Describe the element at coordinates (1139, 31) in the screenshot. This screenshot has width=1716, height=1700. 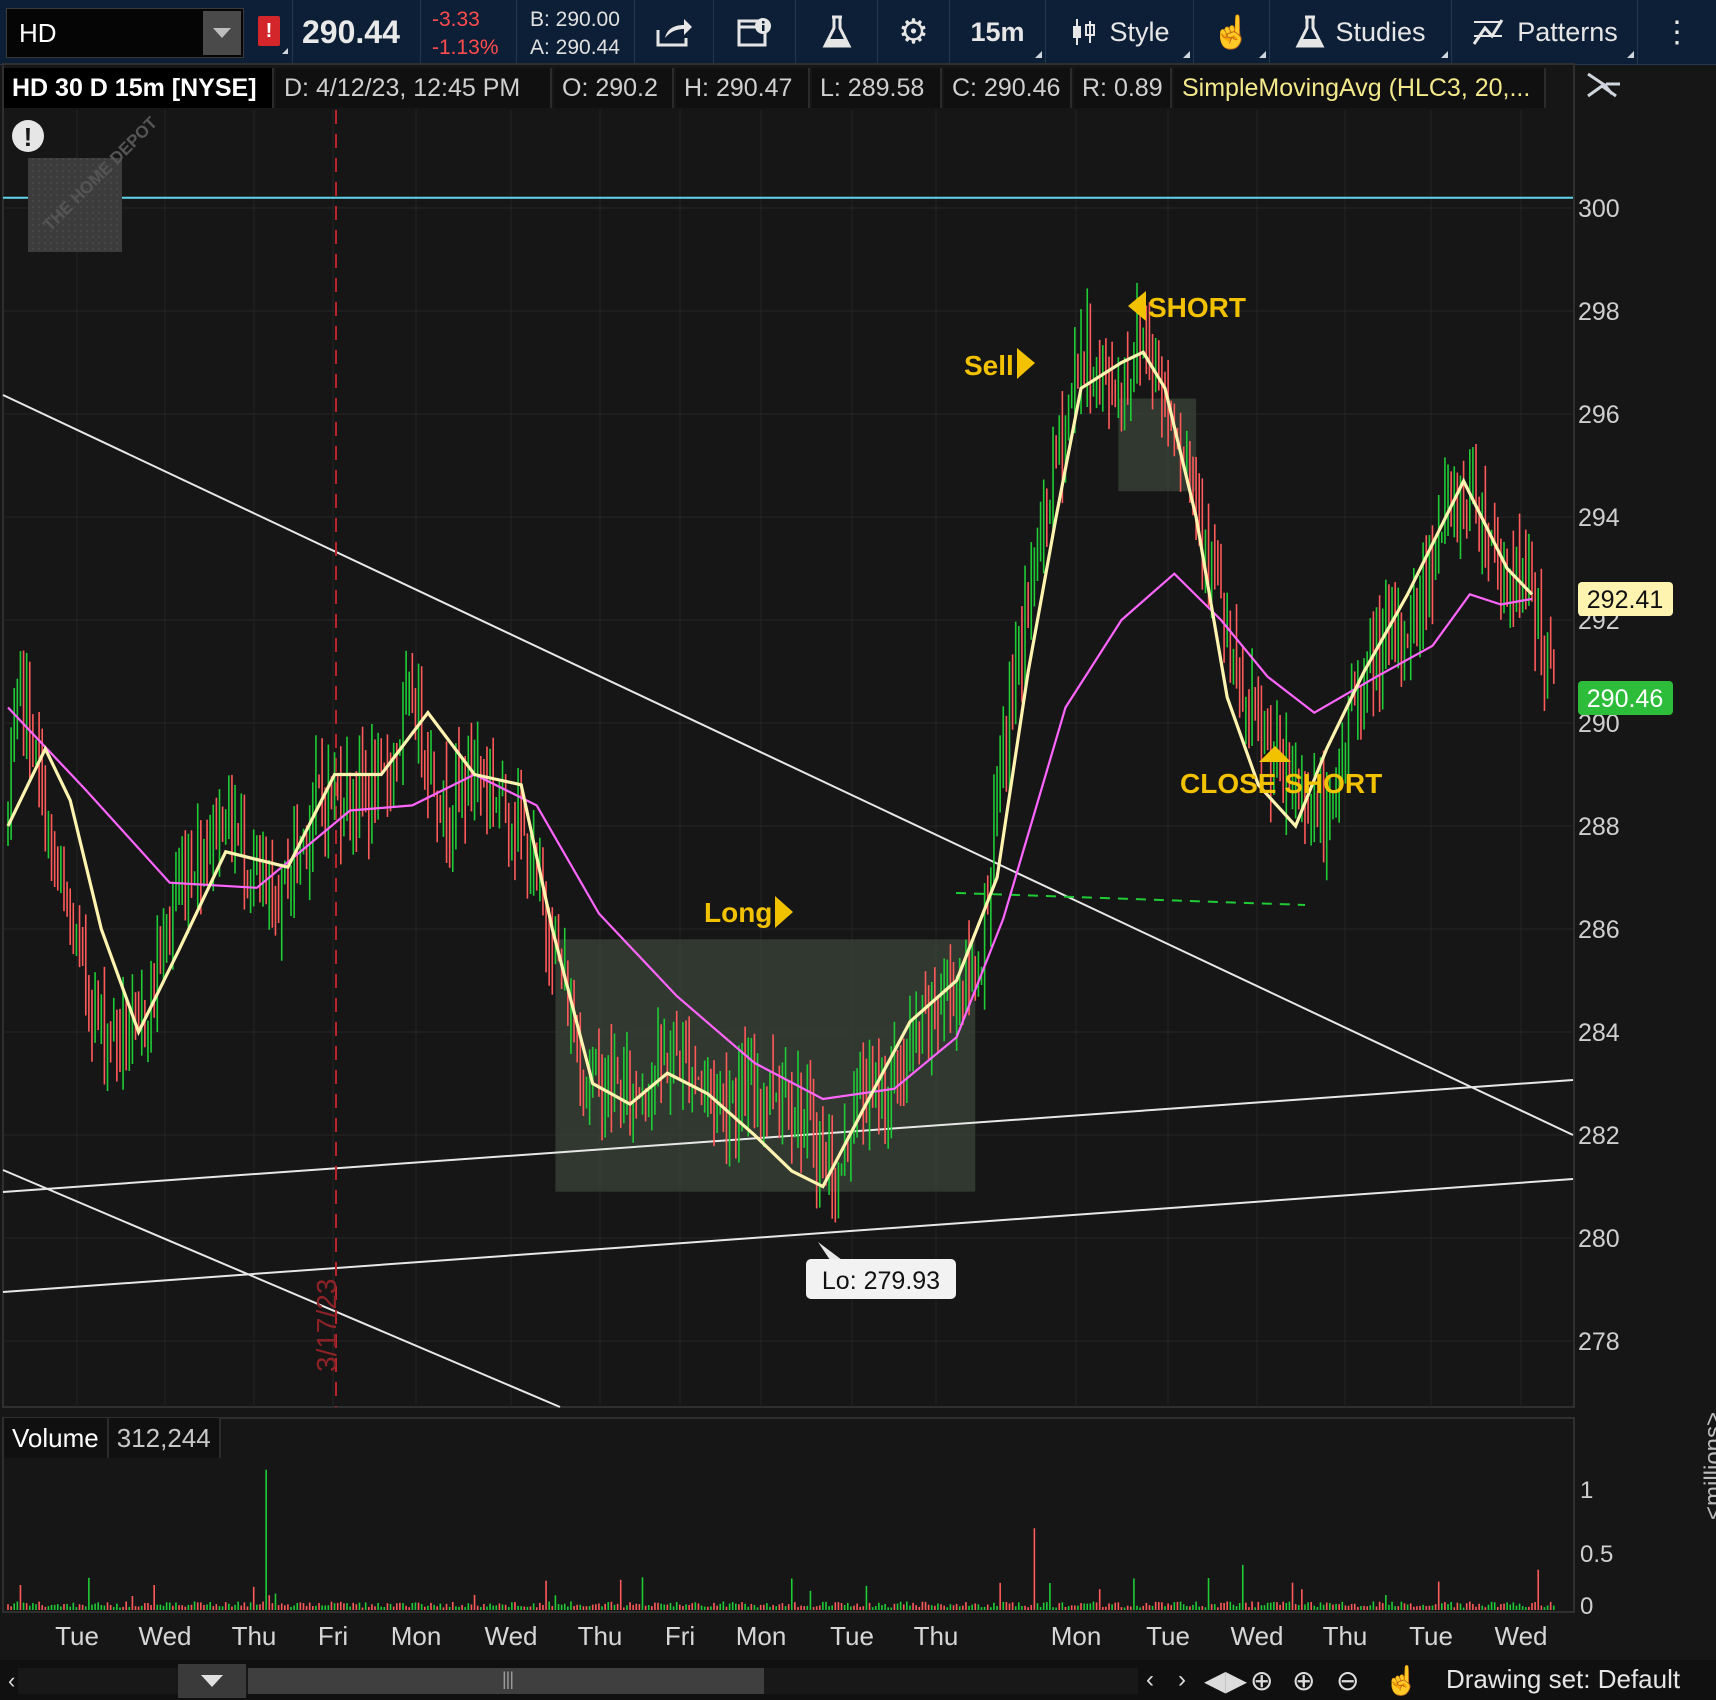
I see `style-label: Style` at that location.